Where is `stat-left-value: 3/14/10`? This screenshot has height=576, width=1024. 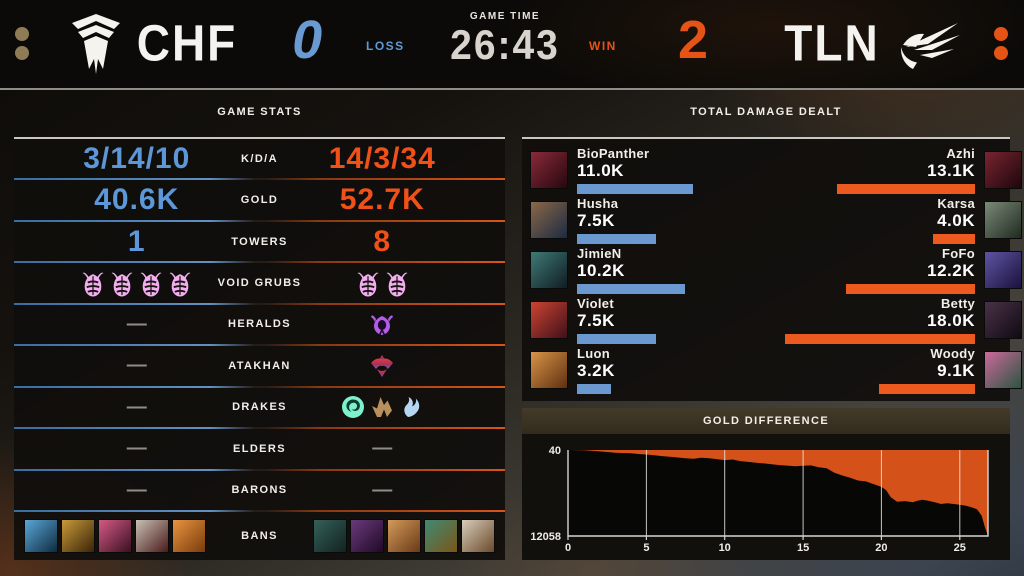
stat-left-value: 3/14/10 is located at coordinates (137, 159).